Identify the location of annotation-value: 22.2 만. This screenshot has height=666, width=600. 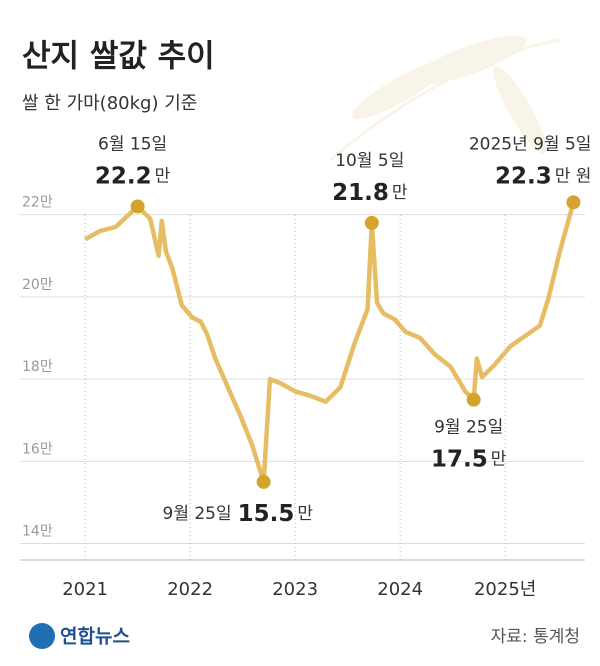
(133, 176).